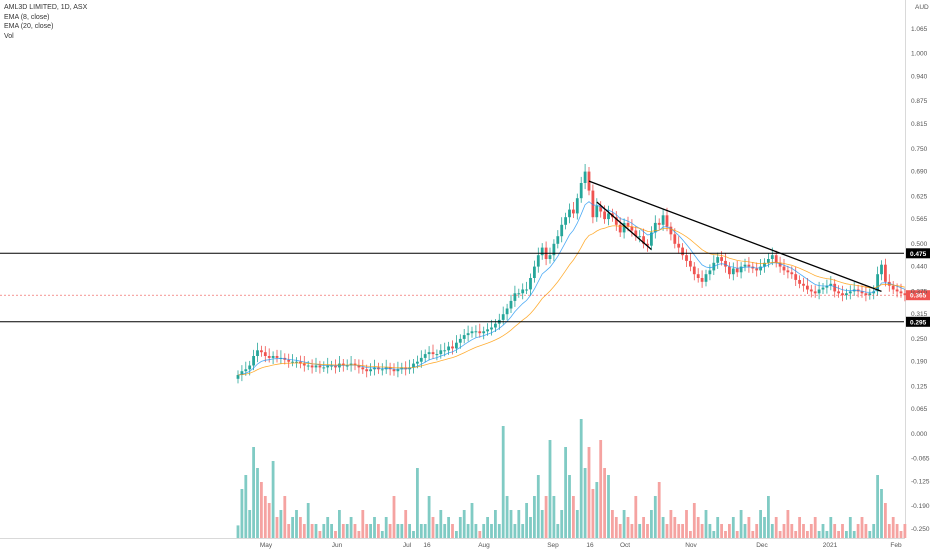 The image size is (932, 550). What do you see at coordinates (919, 77) in the screenshot?
I see `y-tick-label: 0.940` at bounding box center [919, 77].